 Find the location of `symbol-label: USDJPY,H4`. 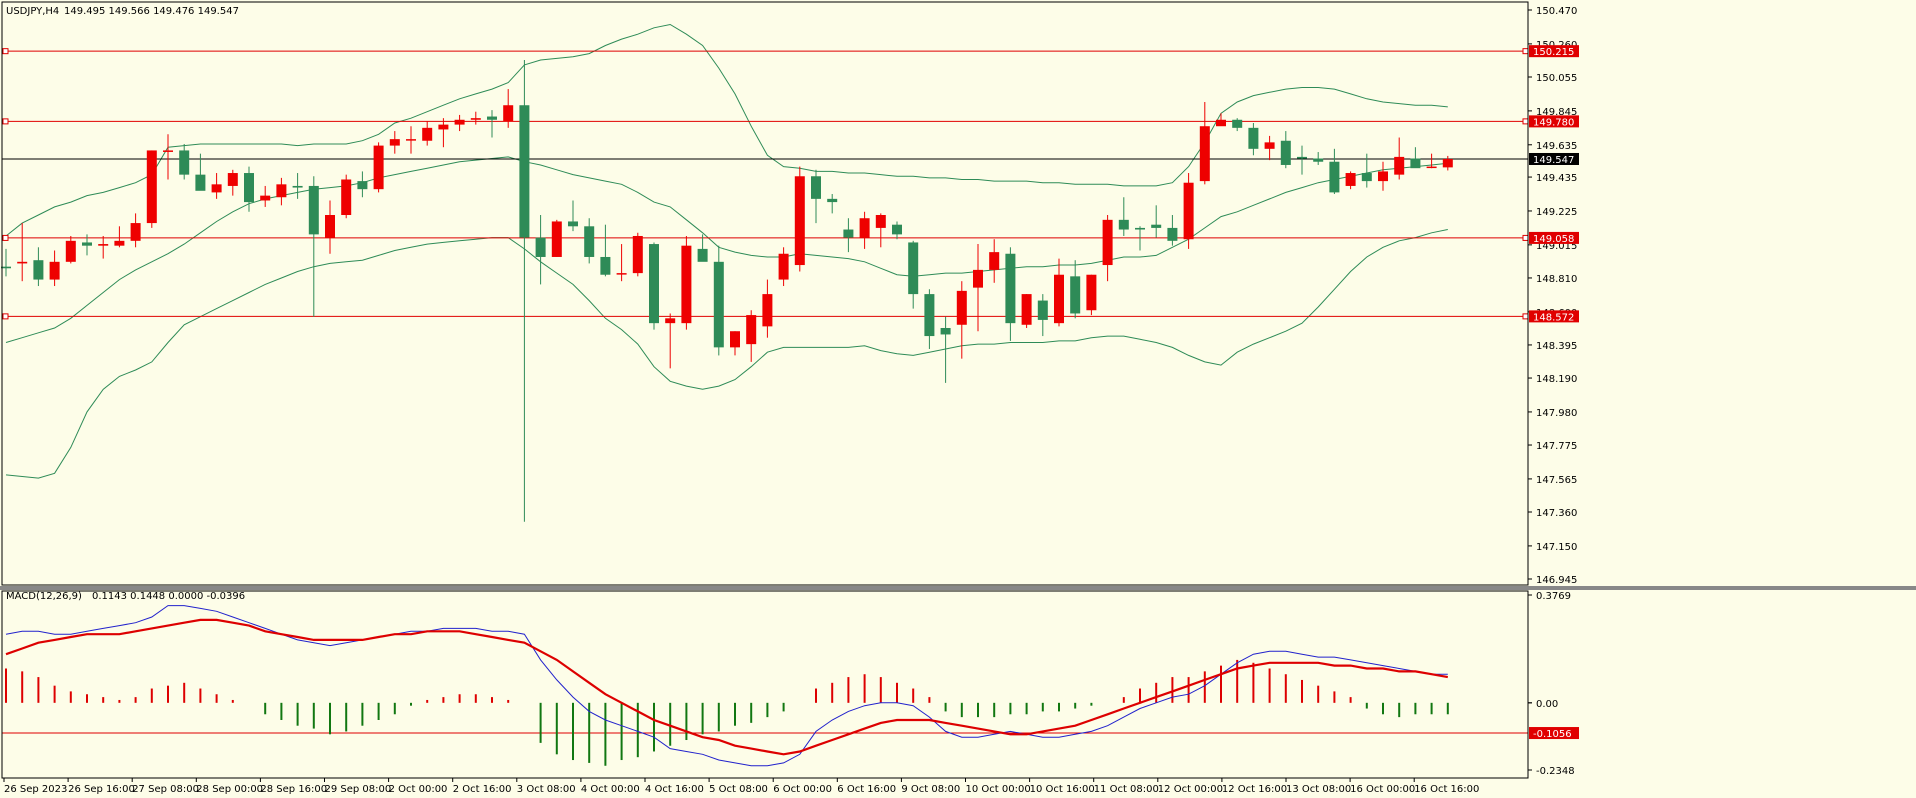

symbol-label: USDJPY,H4 is located at coordinates (32, 11).